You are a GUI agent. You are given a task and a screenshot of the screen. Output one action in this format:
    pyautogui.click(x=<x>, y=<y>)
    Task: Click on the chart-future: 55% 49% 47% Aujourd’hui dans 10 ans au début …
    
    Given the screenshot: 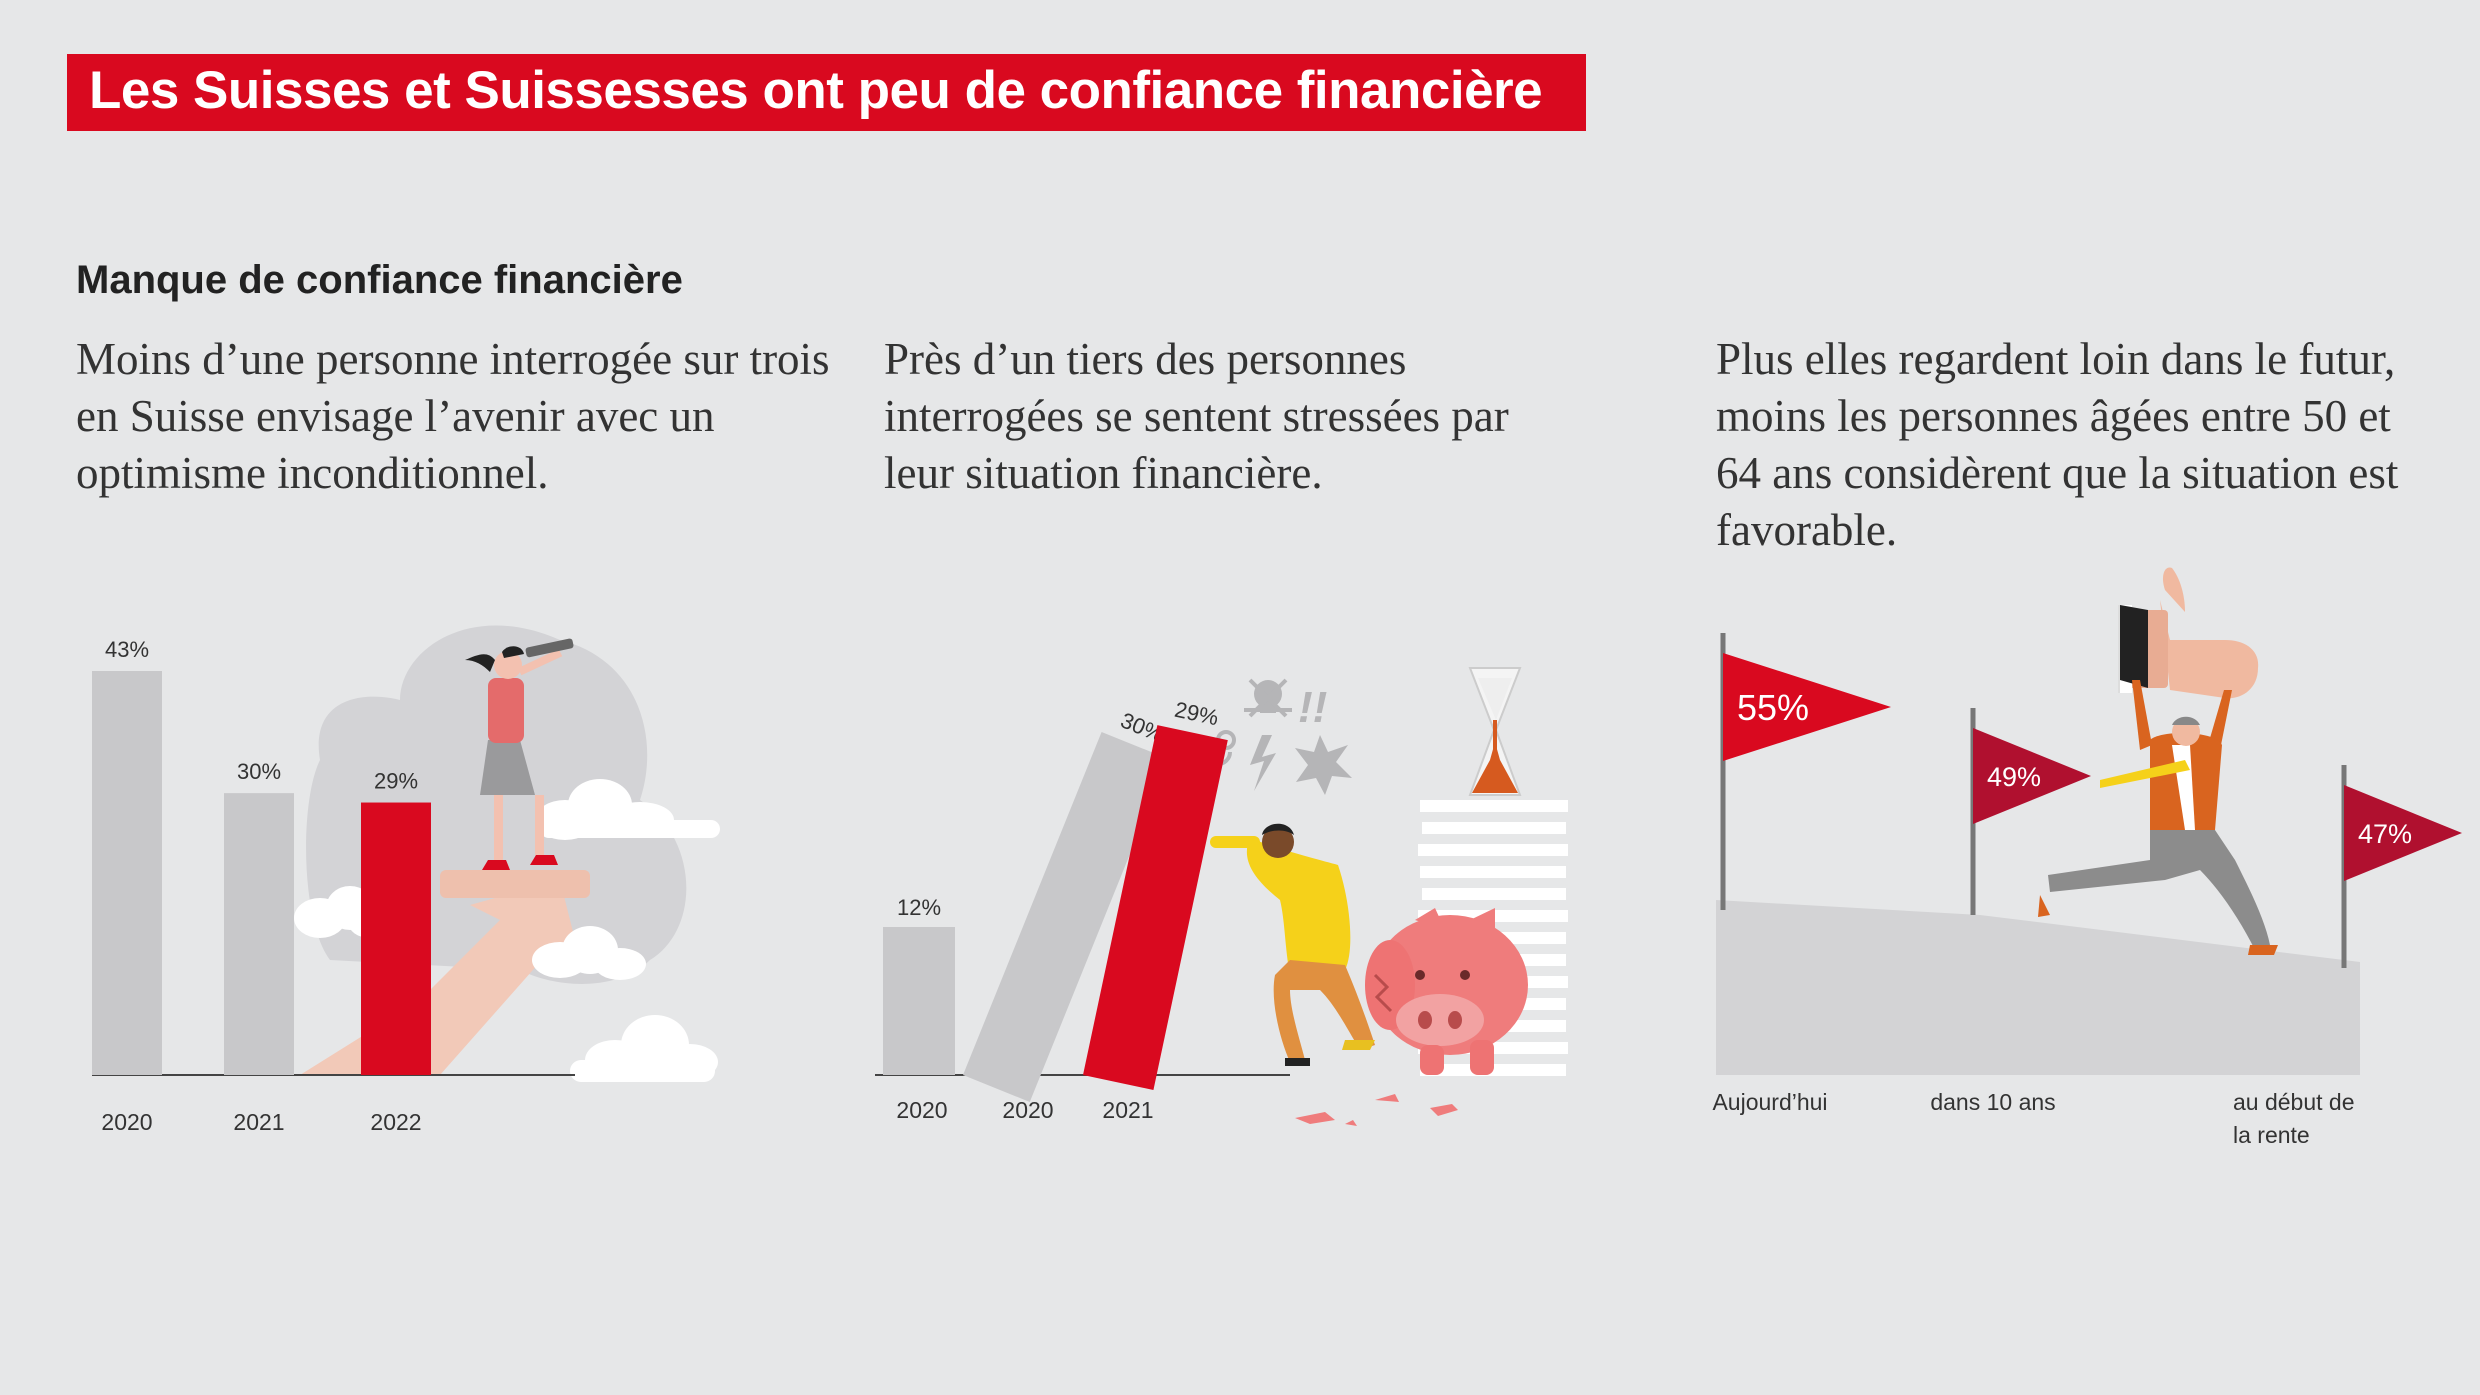 What is the action you would take?
    pyautogui.click(x=2087, y=890)
    